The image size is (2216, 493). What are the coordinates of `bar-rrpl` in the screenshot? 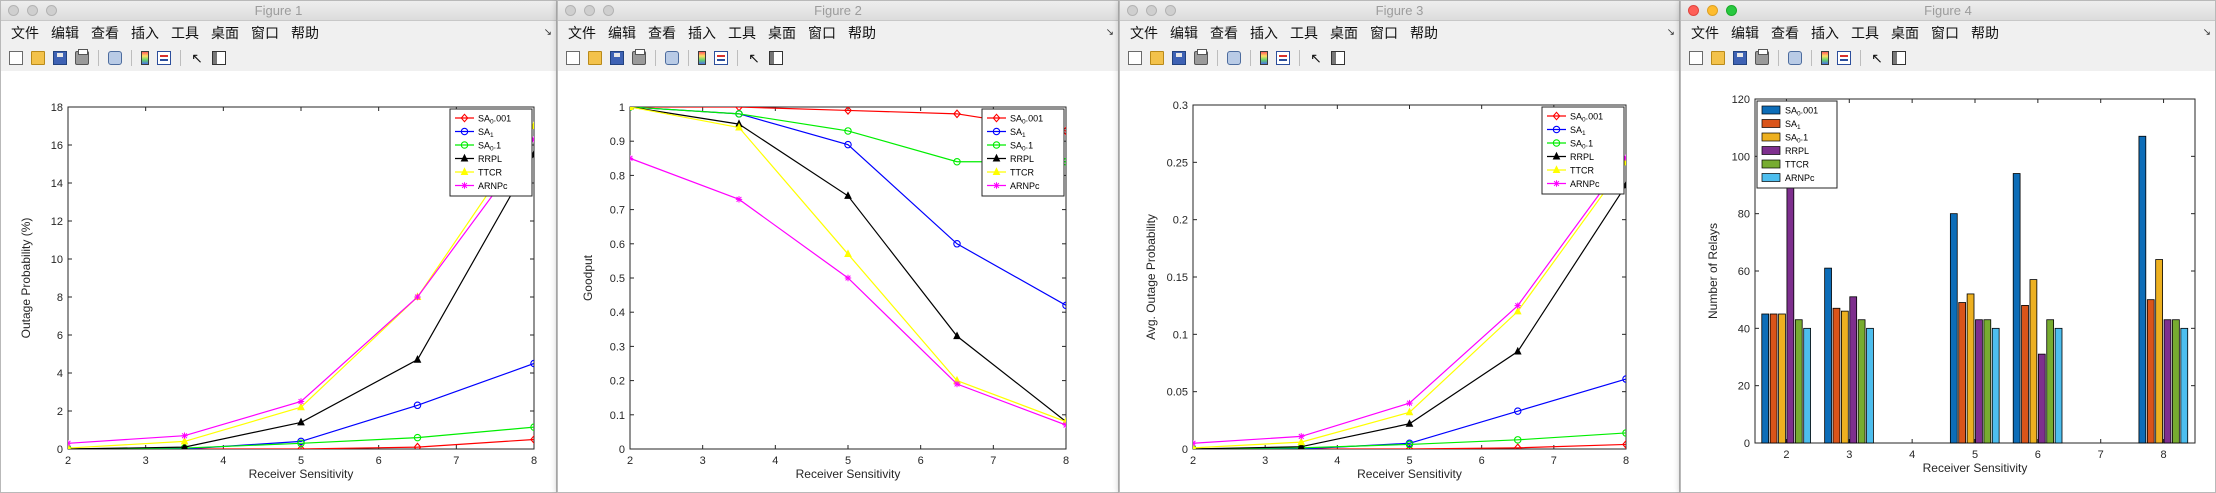 It's located at (2167, 381).